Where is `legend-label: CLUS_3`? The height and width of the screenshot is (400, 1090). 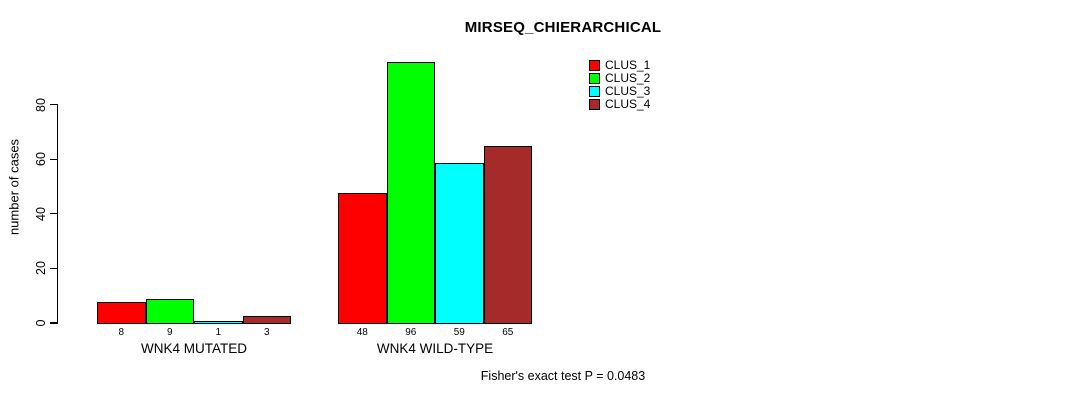
legend-label: CLUS_3 is located at coordinates (628, 91).